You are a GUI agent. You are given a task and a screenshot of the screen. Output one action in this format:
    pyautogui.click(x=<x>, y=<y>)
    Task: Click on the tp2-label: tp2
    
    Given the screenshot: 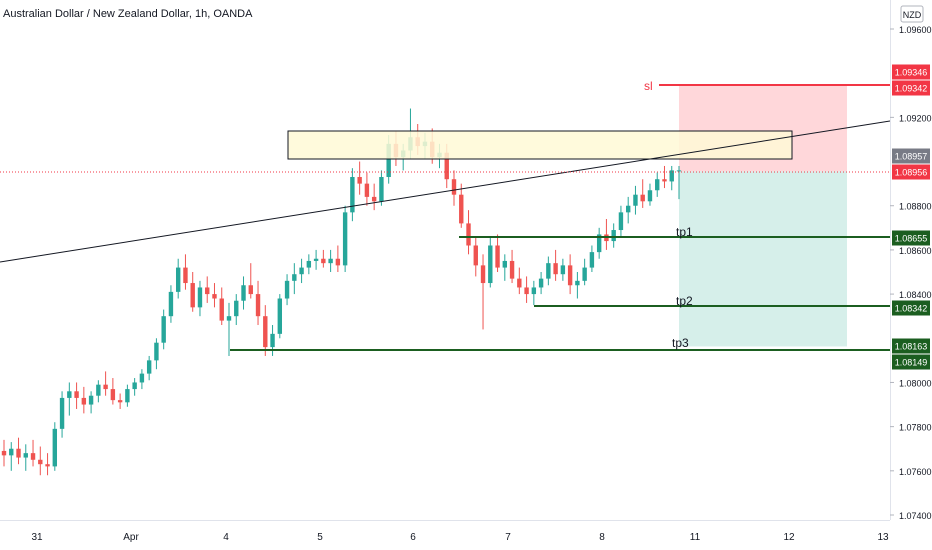 What is the action you would take?
    pyautogui.click(x=684, y=301)
    